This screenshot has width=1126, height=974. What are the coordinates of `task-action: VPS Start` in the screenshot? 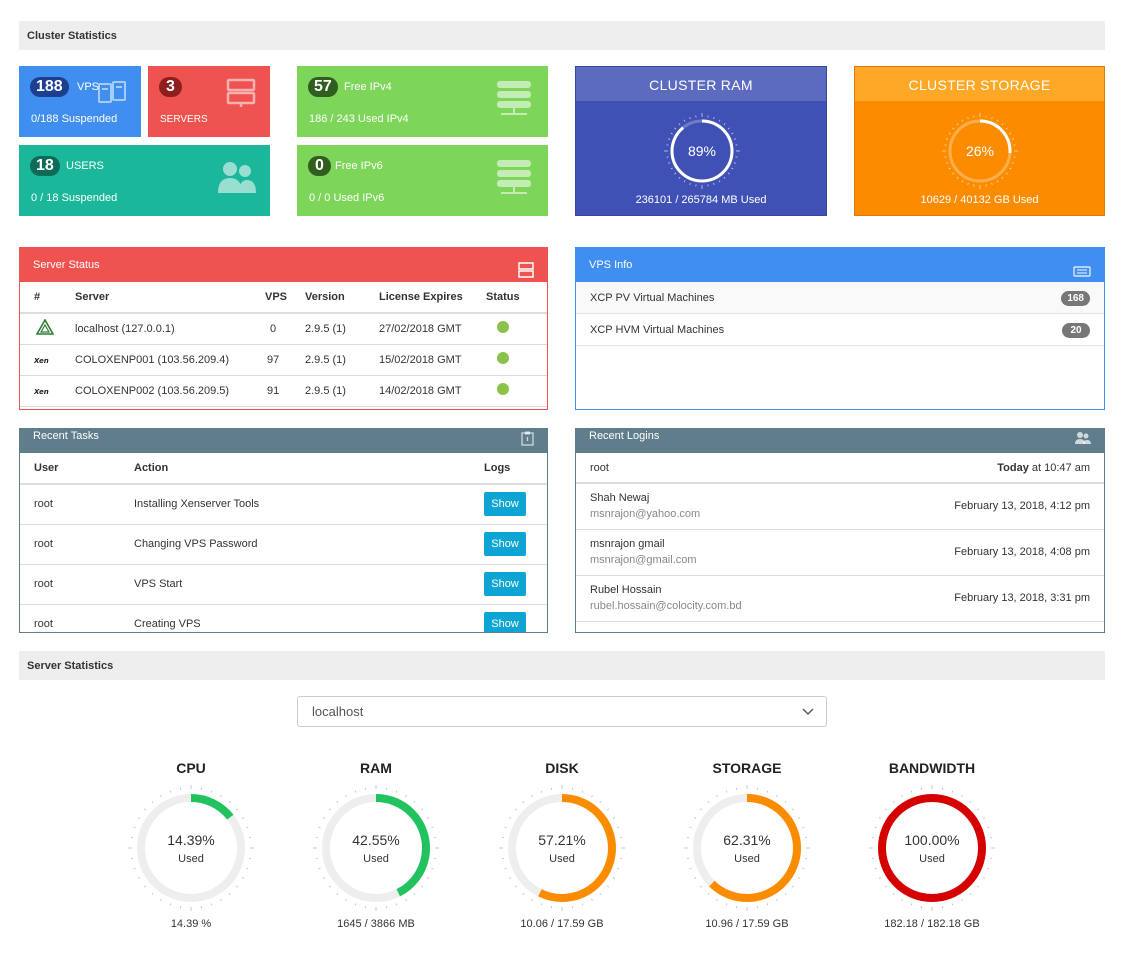 It's located at (308, 584).